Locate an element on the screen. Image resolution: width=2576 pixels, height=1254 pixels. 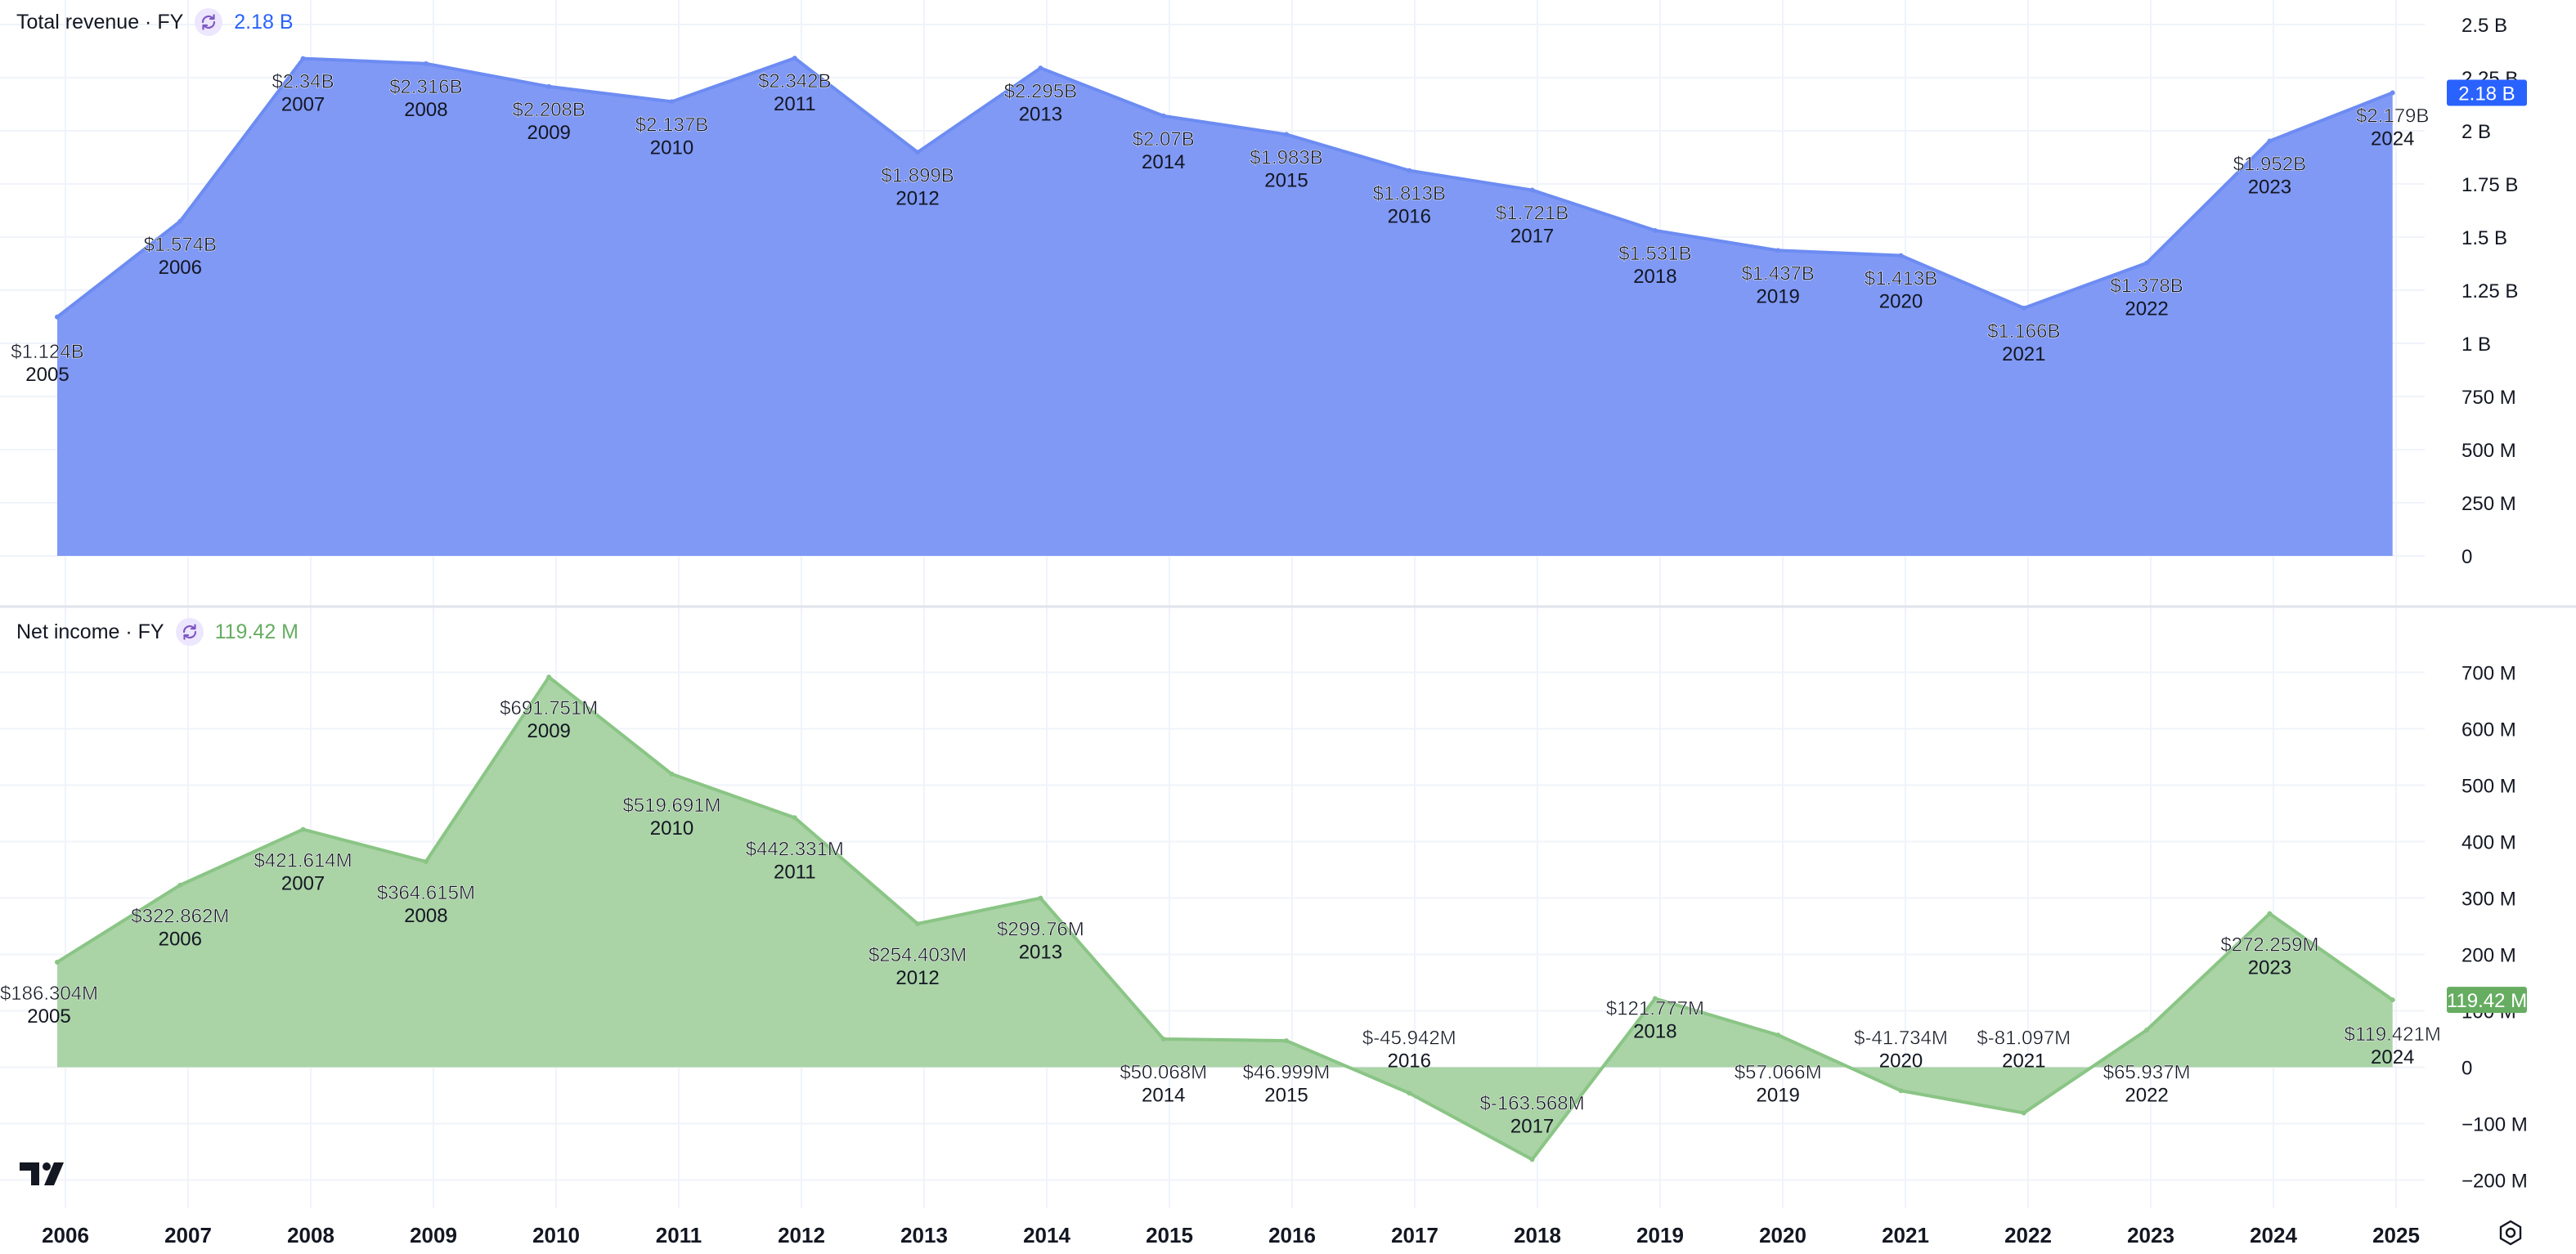
x-tick-label: 2012 is located at coordinates (801, 1235).